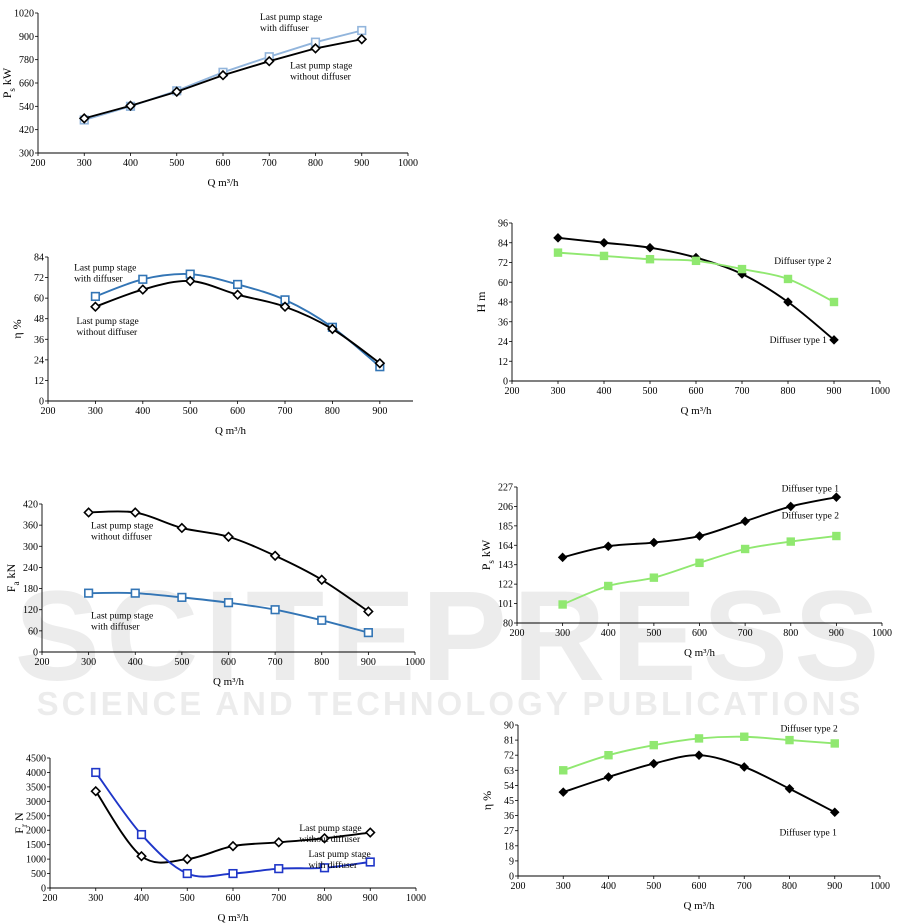 This screenshot has height=924, width=901. I want to click on y-axis-label: Ps kW, so click(487, 554).